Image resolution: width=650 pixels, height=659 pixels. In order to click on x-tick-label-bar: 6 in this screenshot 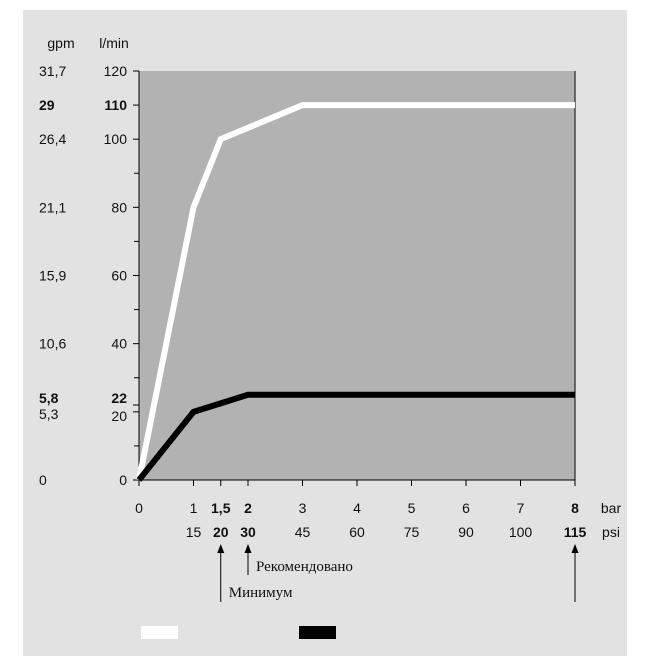, I will do `click(466, 508)`.